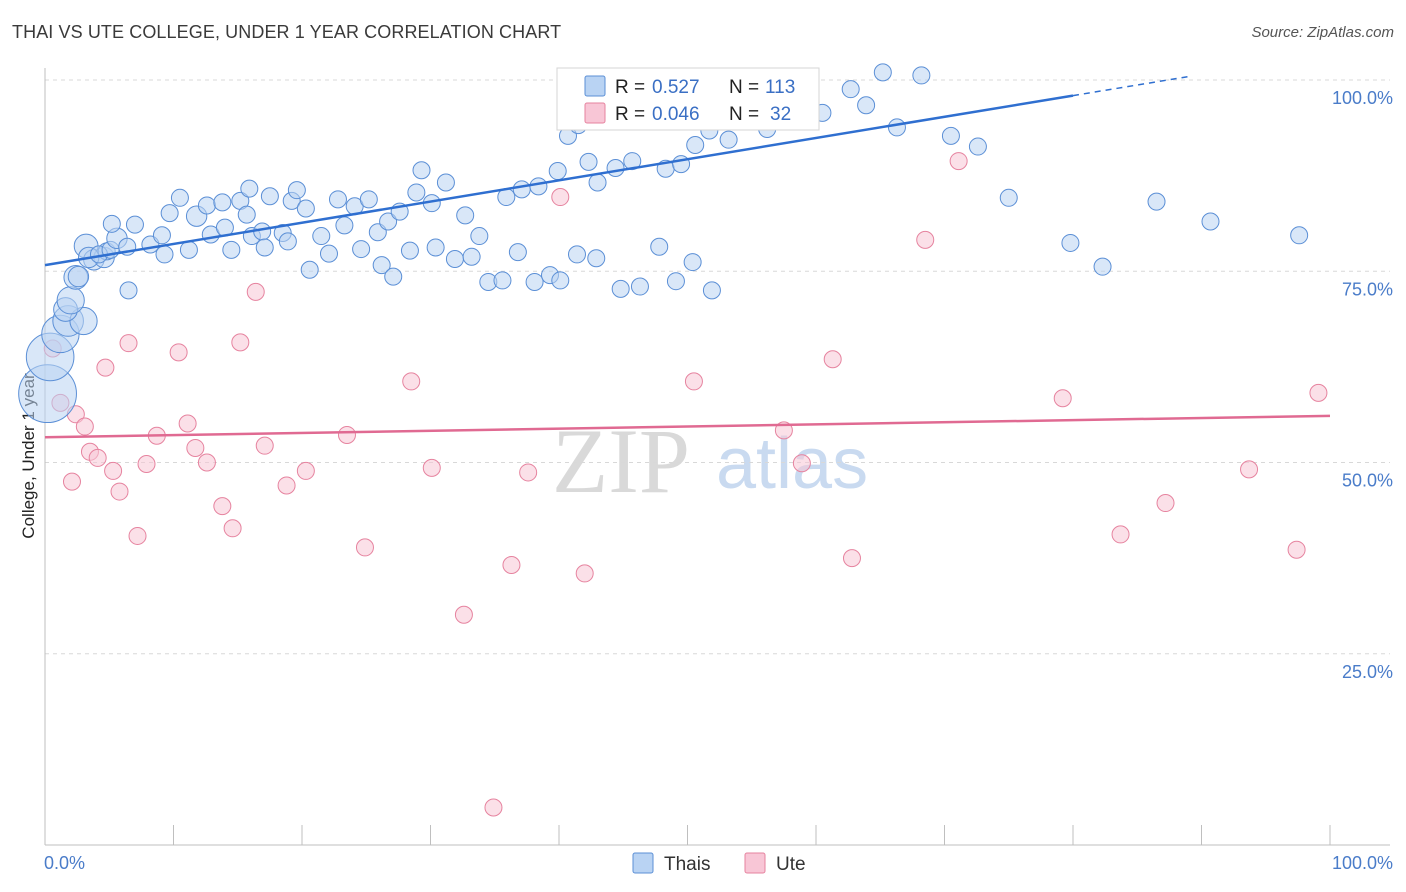 The image size is (1406, 892). What do you see at coordinates (719, 863) in the screenshot?
I see `bottom-legend: Thais Ute` at bounding box center [719, 863].